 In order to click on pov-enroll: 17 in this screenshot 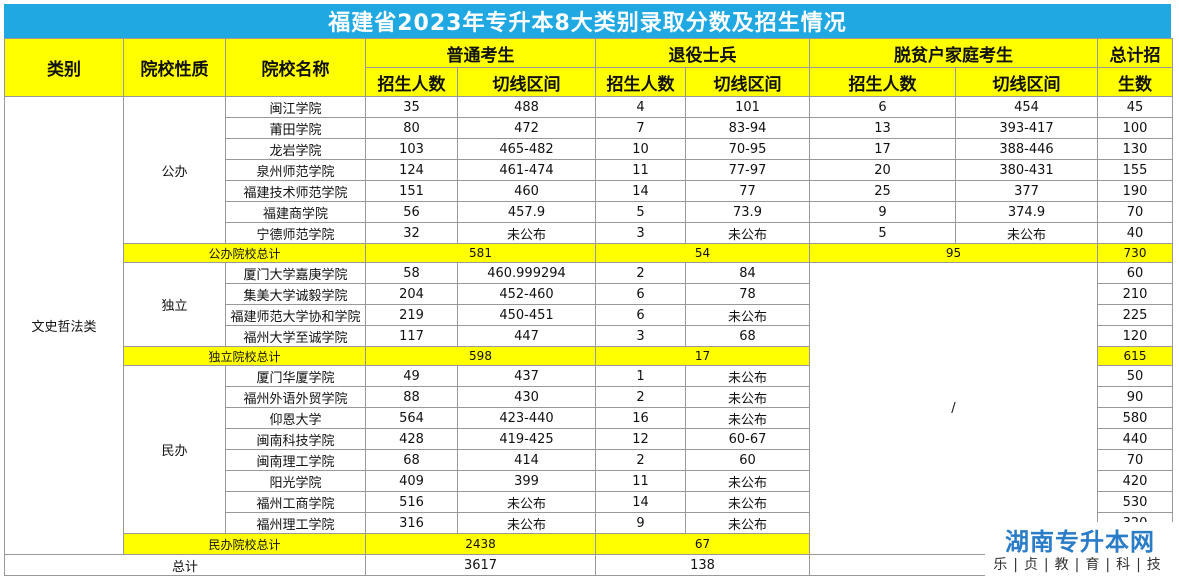, I will do `click(882, 149)`.